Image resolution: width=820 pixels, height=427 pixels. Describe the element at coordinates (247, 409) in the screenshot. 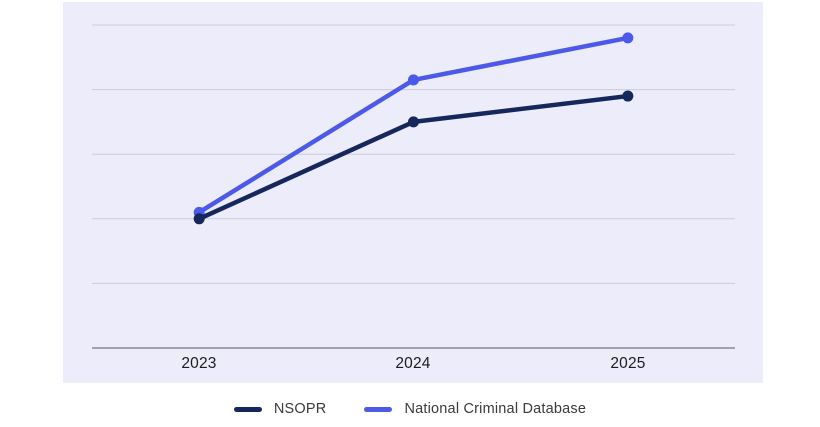

I see `legend-swatch-nsopr-icon` at that location.